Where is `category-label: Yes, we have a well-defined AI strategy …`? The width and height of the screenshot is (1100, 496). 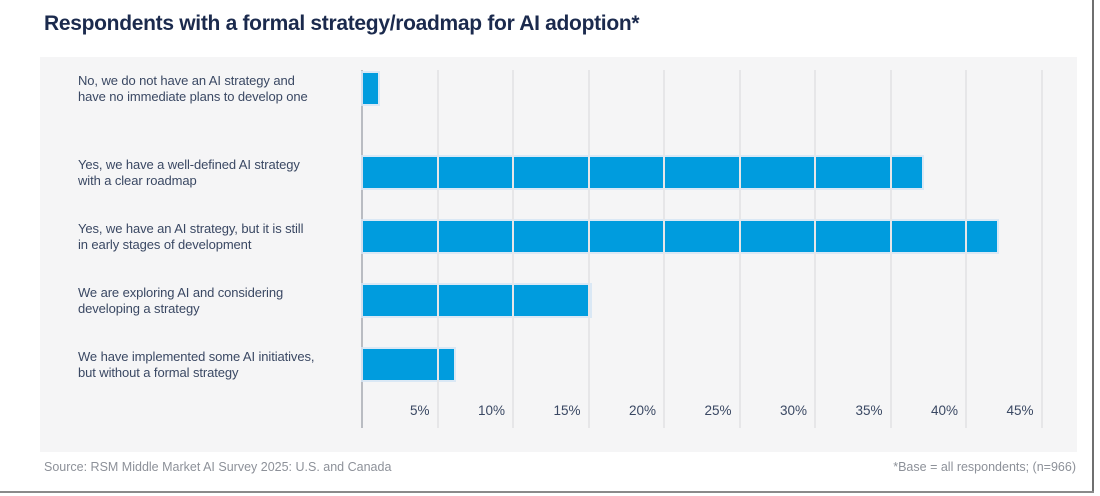 category-label: Yes, we have a well-defined AI strategy … is located at coordinates (224, 173).